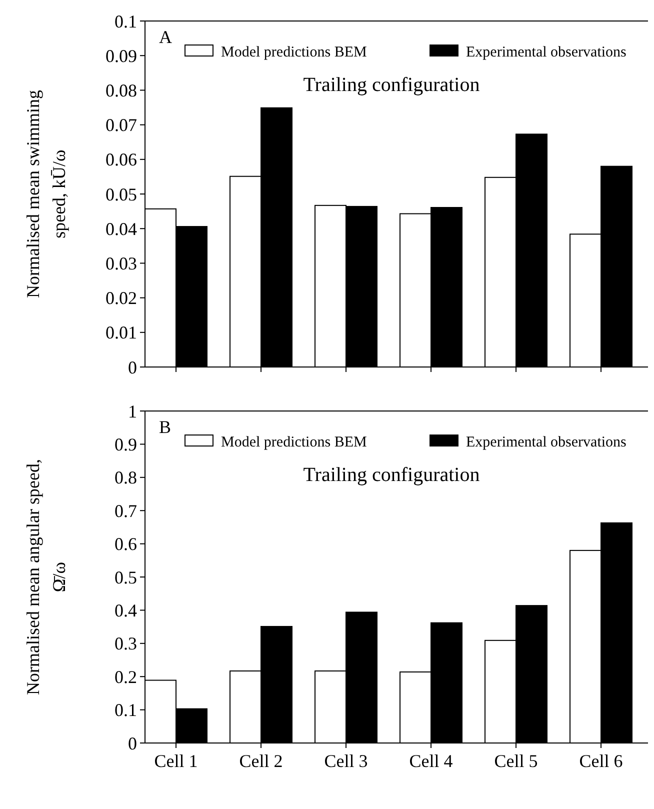 This screenshot has height=809, width=654. What do you see at coordinates (125, 544) in the screenshot?
I see `y-tick-label: 0.6` at bounding box center [125, 544].